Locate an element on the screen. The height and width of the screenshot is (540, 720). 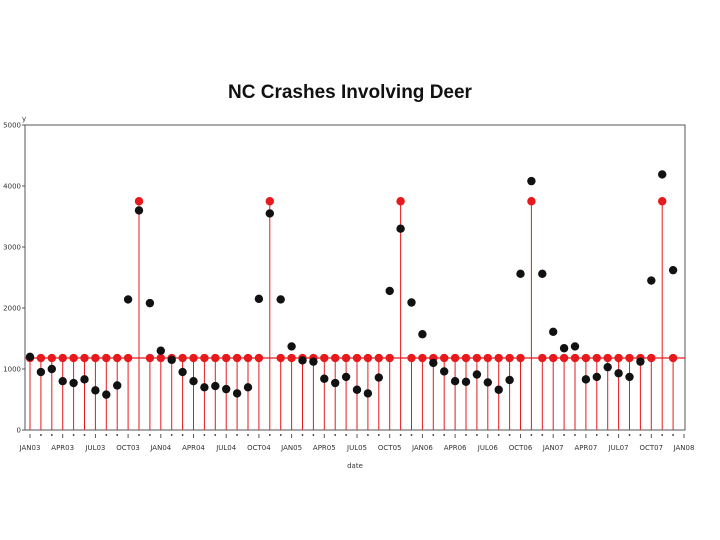
x-tick-label: OCT04 is located at coordinates (259, 448).